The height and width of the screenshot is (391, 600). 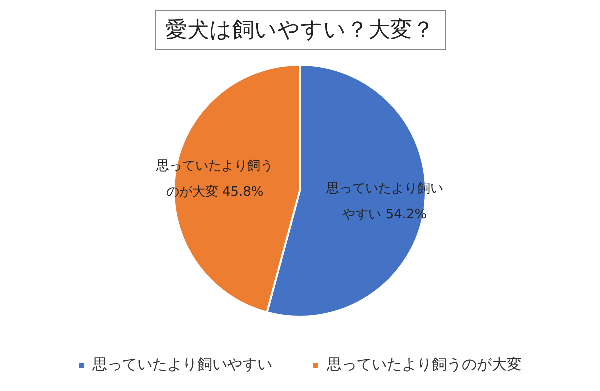 What do you see at coordinates (300, 30) in the screenshot?
I see `chart-title: 愛犬は飼いやすい？大変？` at bounding box center [300, 30].